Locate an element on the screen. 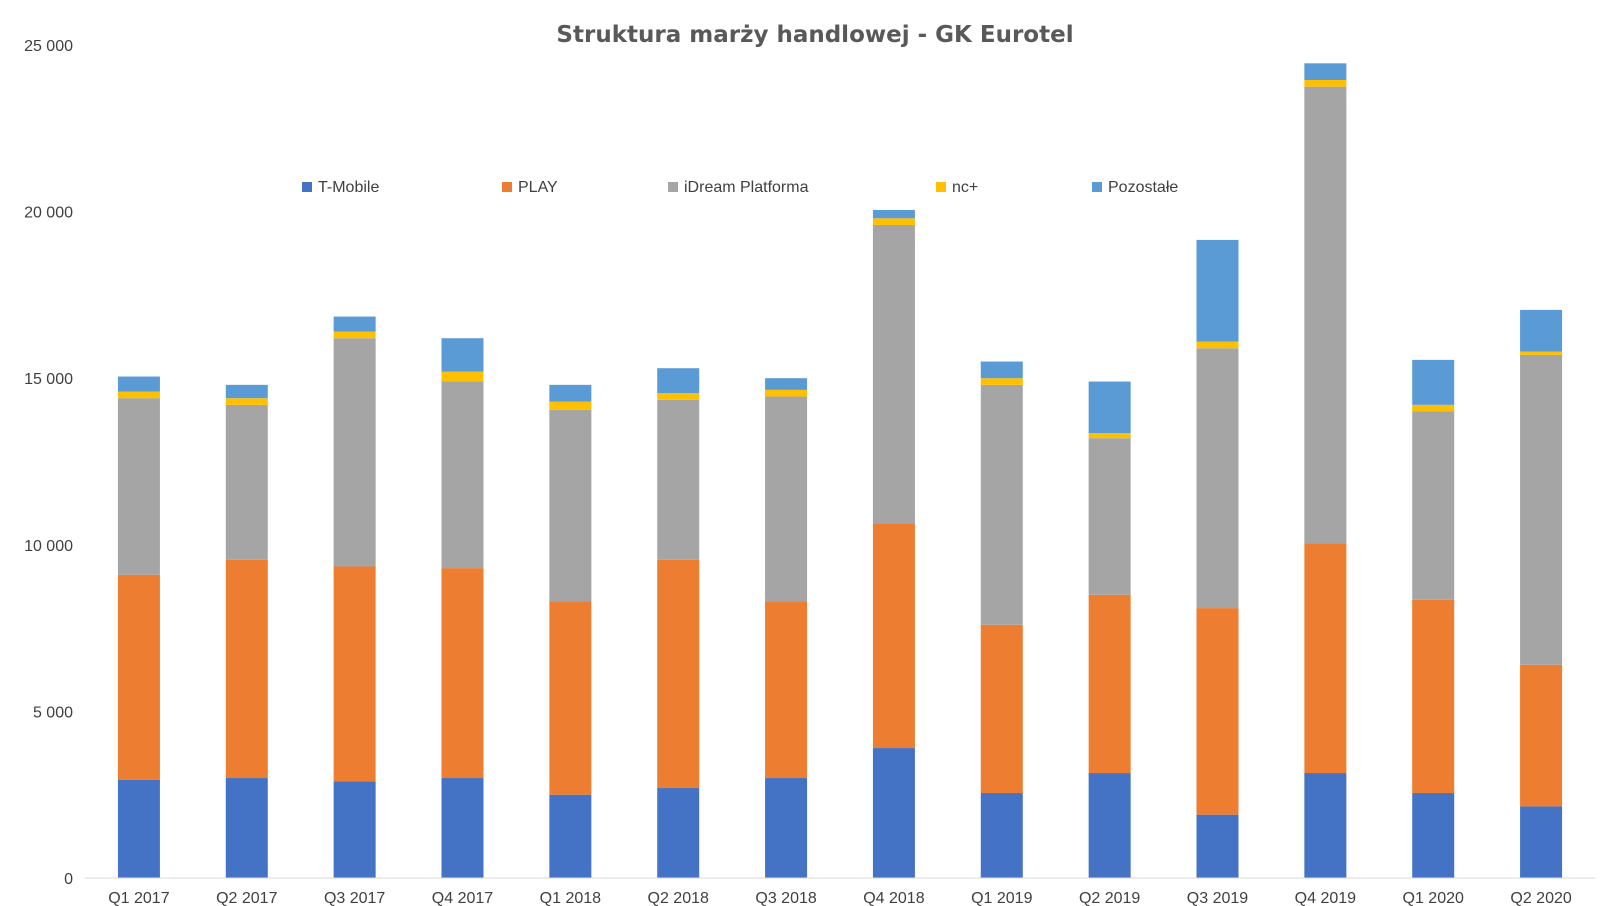  legend-item: iDream Platforma is located at coordinates (738, 187).